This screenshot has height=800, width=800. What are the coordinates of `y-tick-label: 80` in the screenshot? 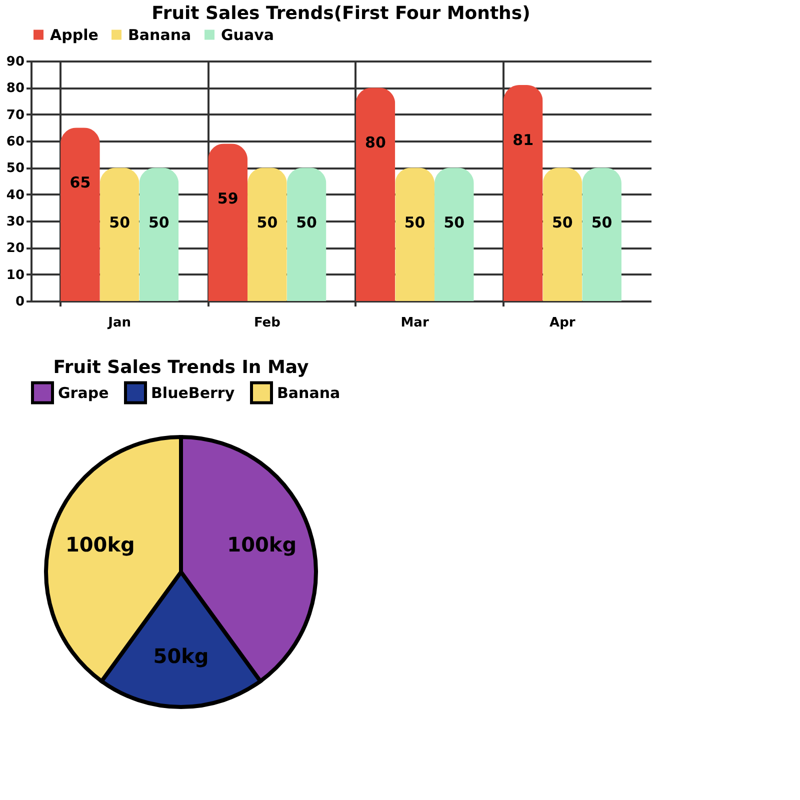 It's located at (15, 88).